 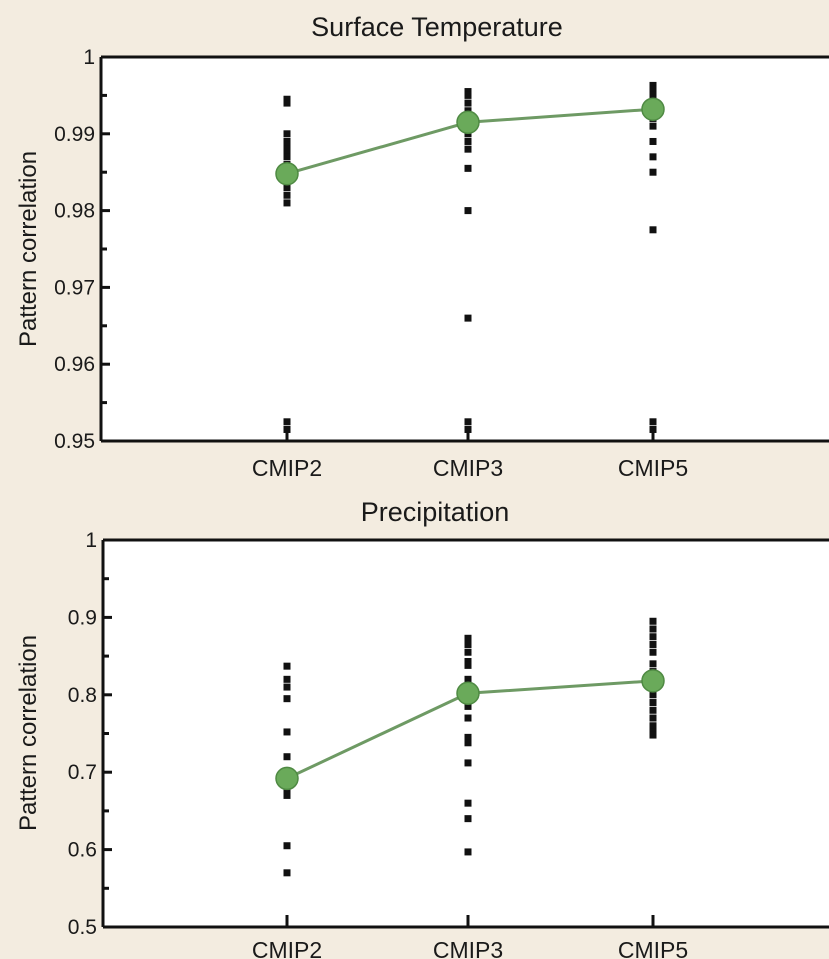 What do you see at coordinates (74, 287) in the screenshot?
I see `y-tick-label: 0.97` at bounding box center [74, 287].